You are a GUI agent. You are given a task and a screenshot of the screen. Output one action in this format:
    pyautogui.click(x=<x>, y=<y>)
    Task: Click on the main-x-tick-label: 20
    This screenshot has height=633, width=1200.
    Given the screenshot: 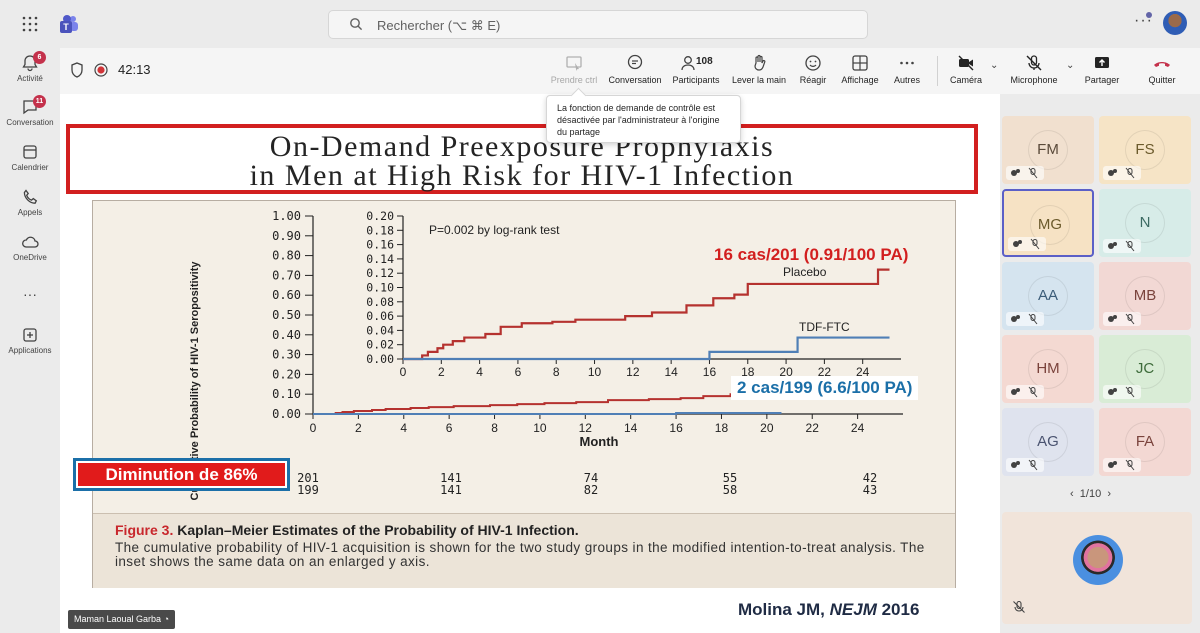 What is the action you would take?
    pyautogui.click(x=767, y=428)
    